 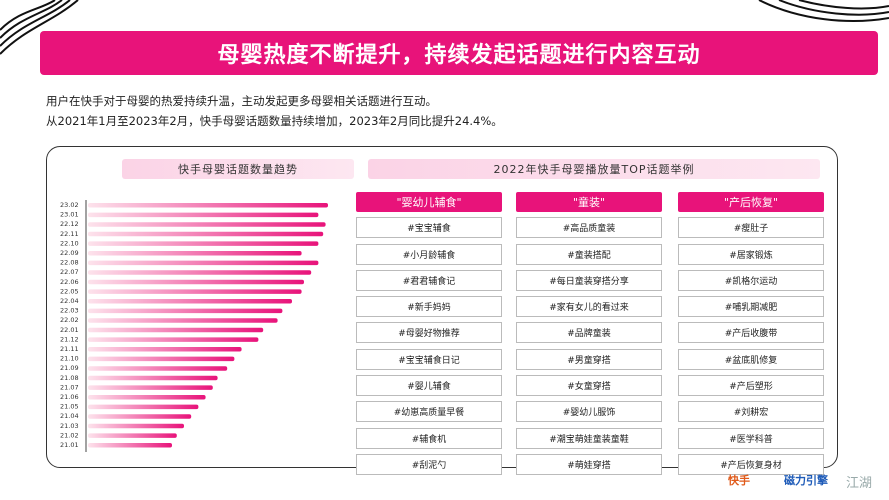 What do you see at coordinates (69, 407) in the screenshot?
I see `bar-label: 21.05` at bounding box center [69, 407].